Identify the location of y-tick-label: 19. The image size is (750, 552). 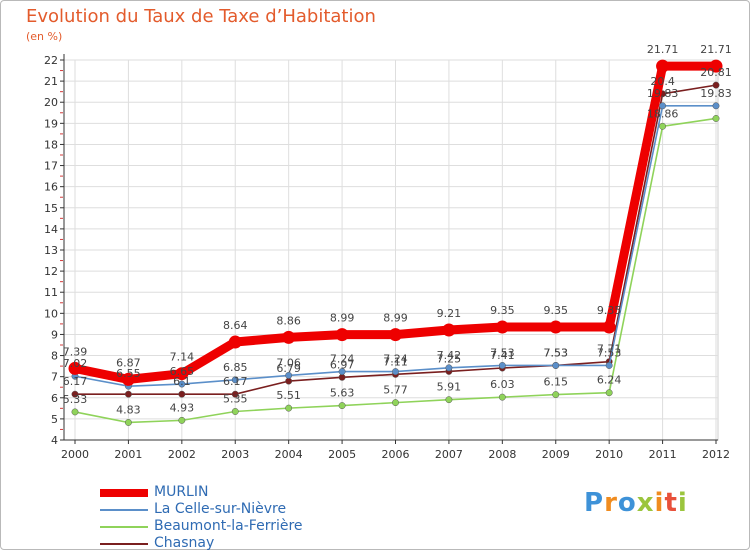
(51, 123).